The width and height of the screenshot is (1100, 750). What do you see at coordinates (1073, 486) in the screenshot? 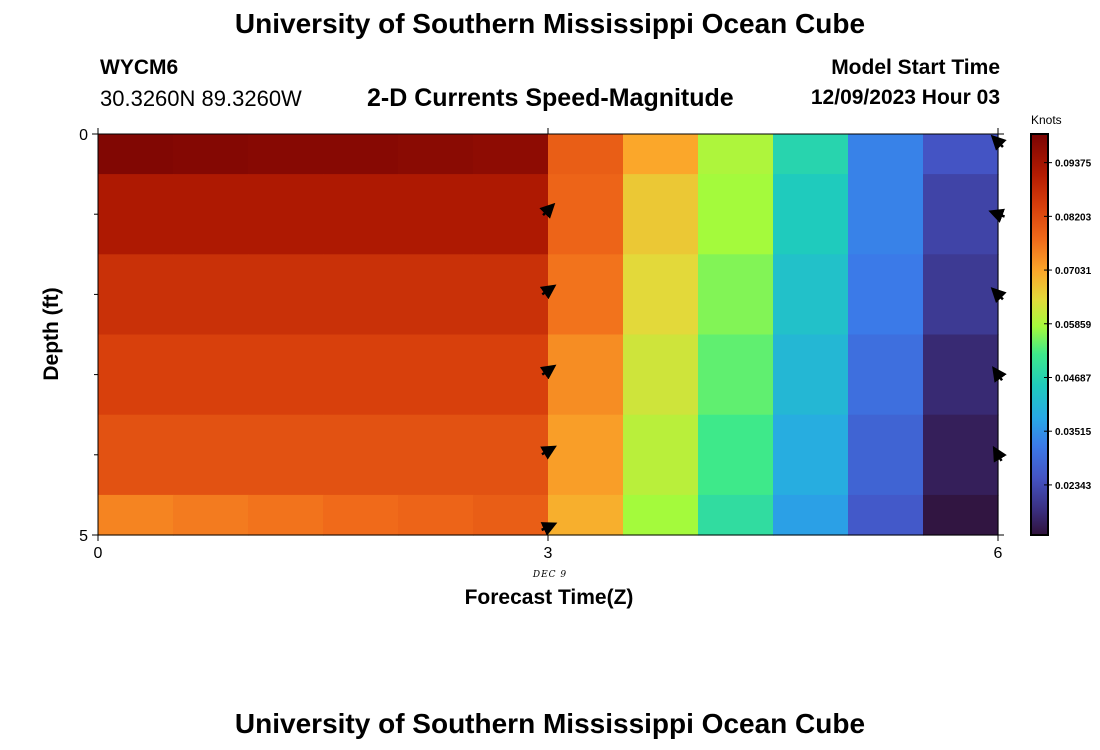
I see `colorbar-tick-label: 0.02343` at bounding box center [1073, 486].